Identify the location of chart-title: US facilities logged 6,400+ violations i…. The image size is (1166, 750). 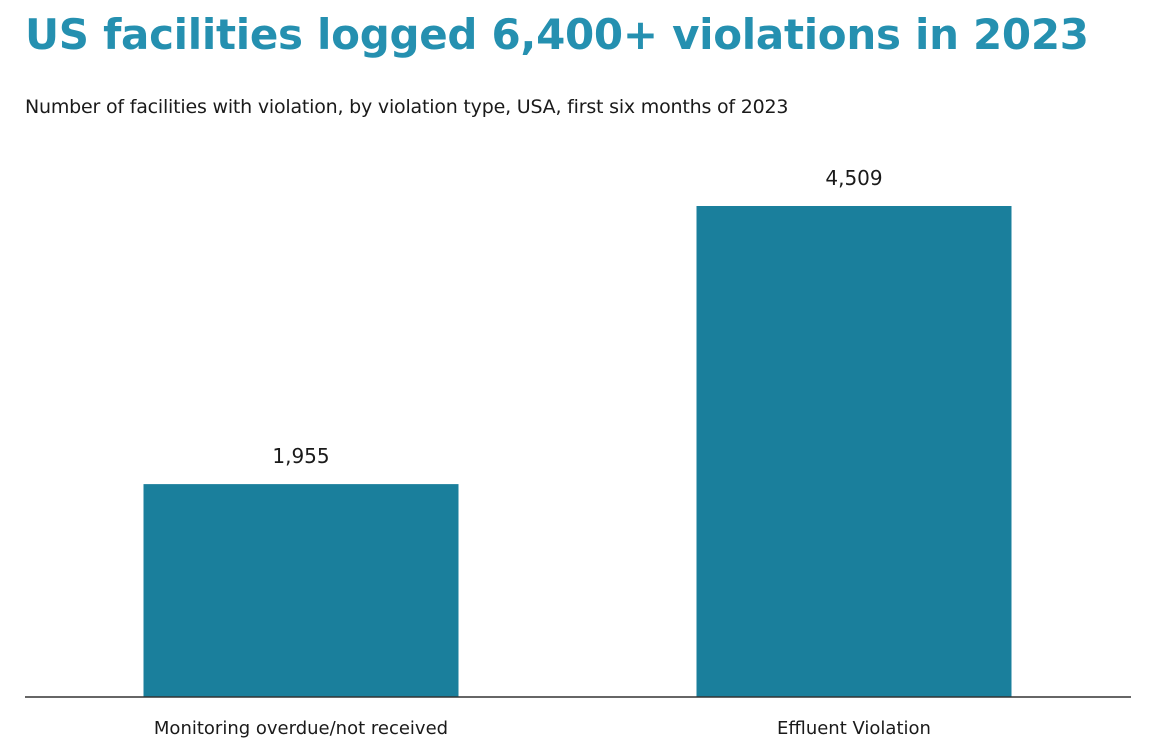
(557, 34).